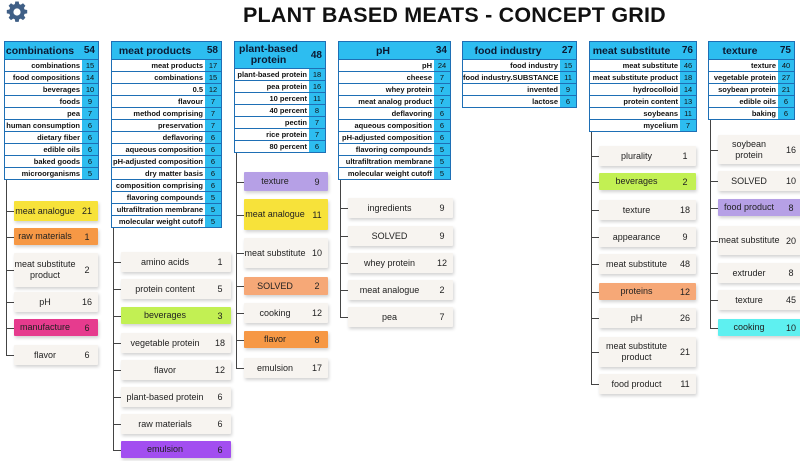 The height and width of the screenshot is (461, 800). Describe the element at coordinates (280, 86) in the screenshot. I see `term-row: pea protein 16` at that location.